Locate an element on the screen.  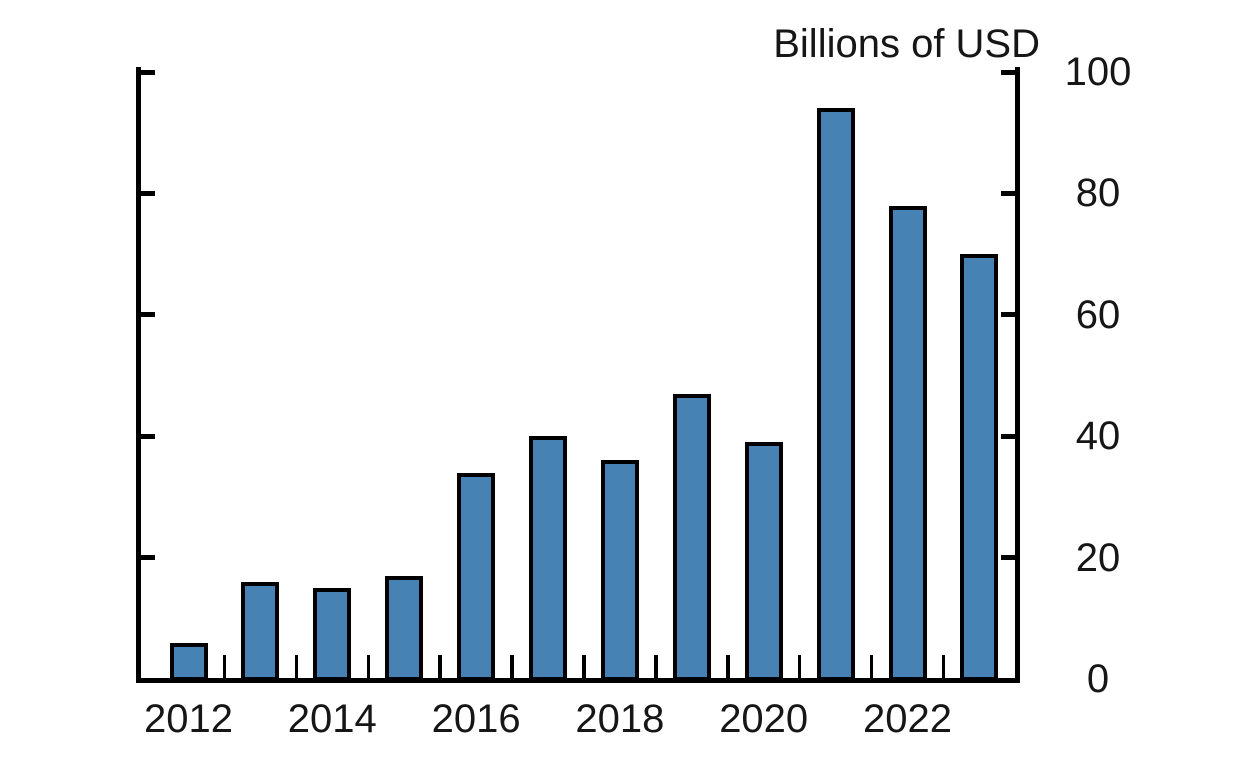
y-tick-label-100: 100 is located at coordinates (1098, 72).